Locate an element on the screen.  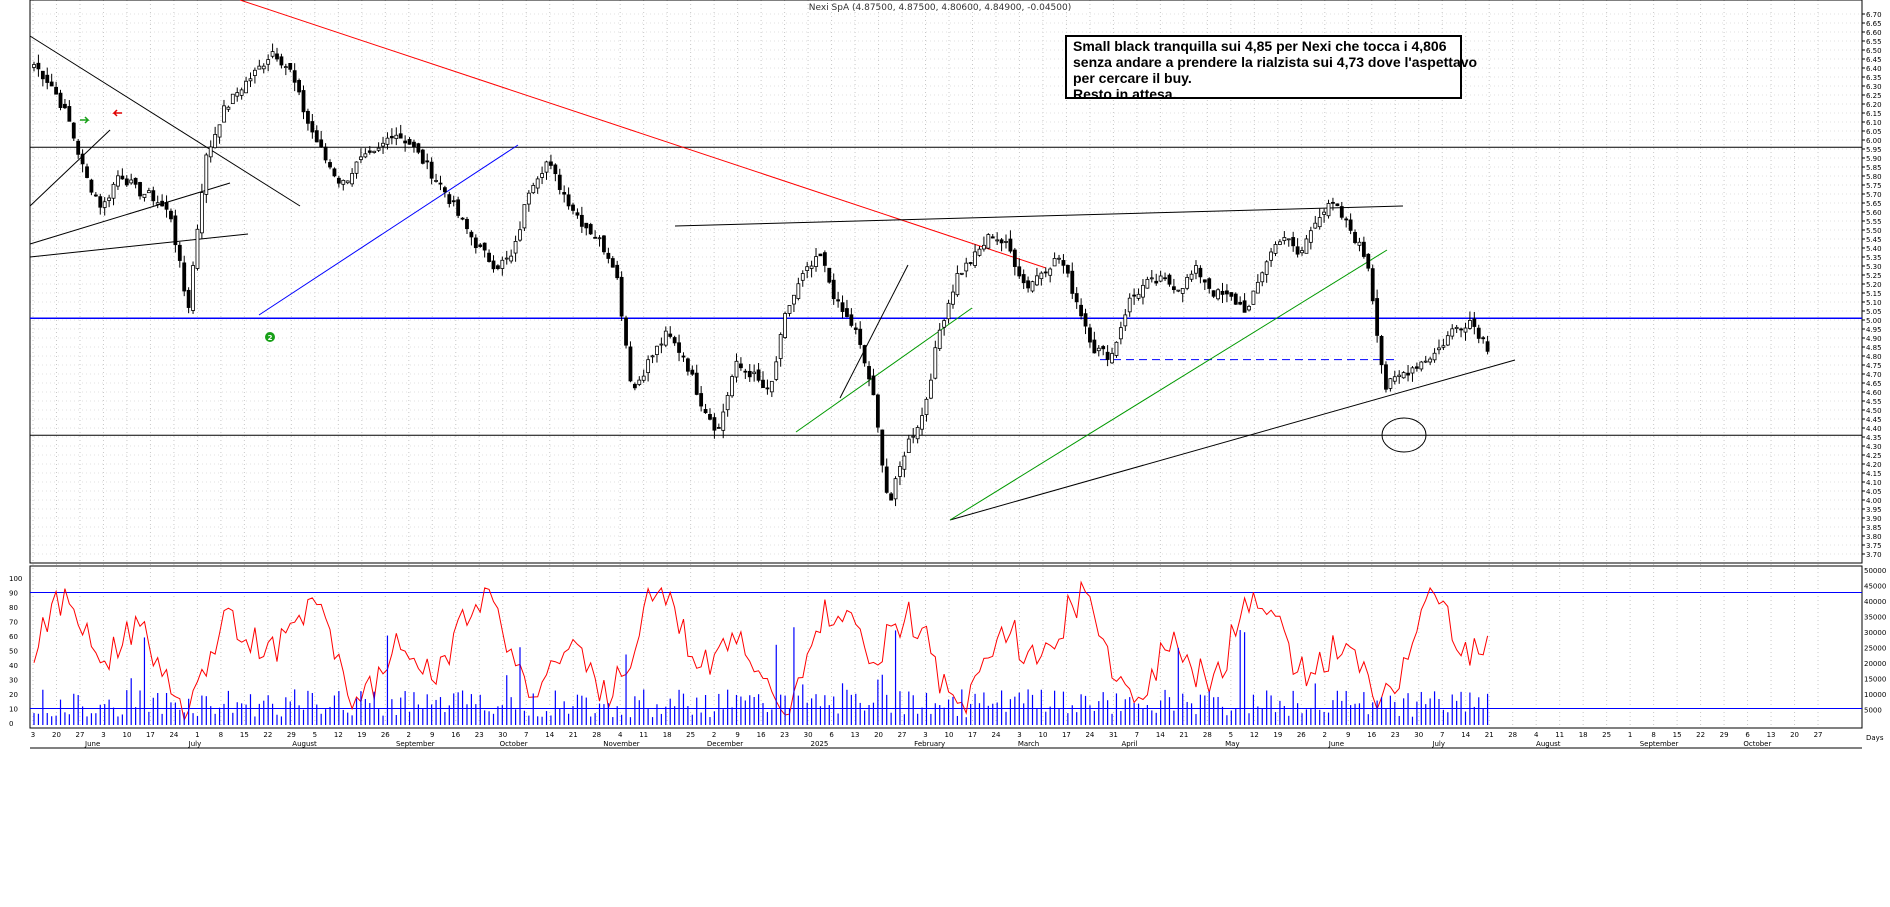
price-tick-label: 4.30 is located at coordinates (1874, 447).